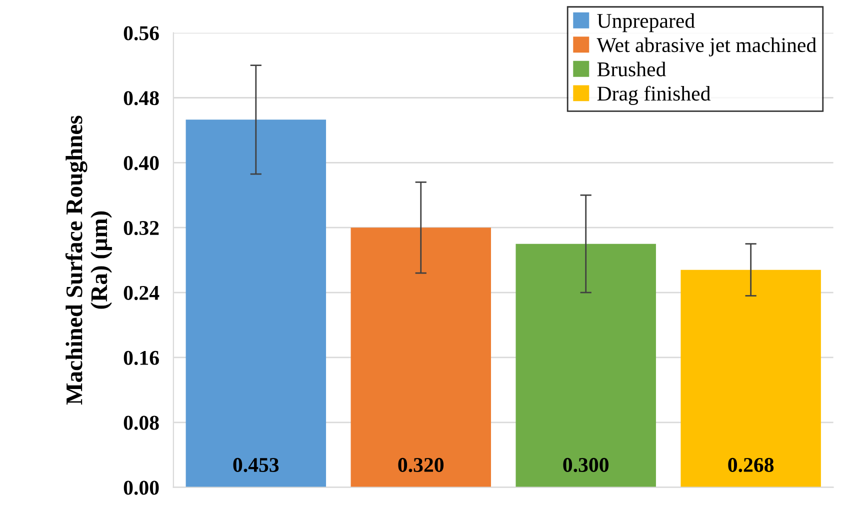 This screenshot has height=505, width=846. What do you see at coordinates (141, 228) in the screenshot?
I see `y-tick-label: 0.32` at bounding box center [141, 228].